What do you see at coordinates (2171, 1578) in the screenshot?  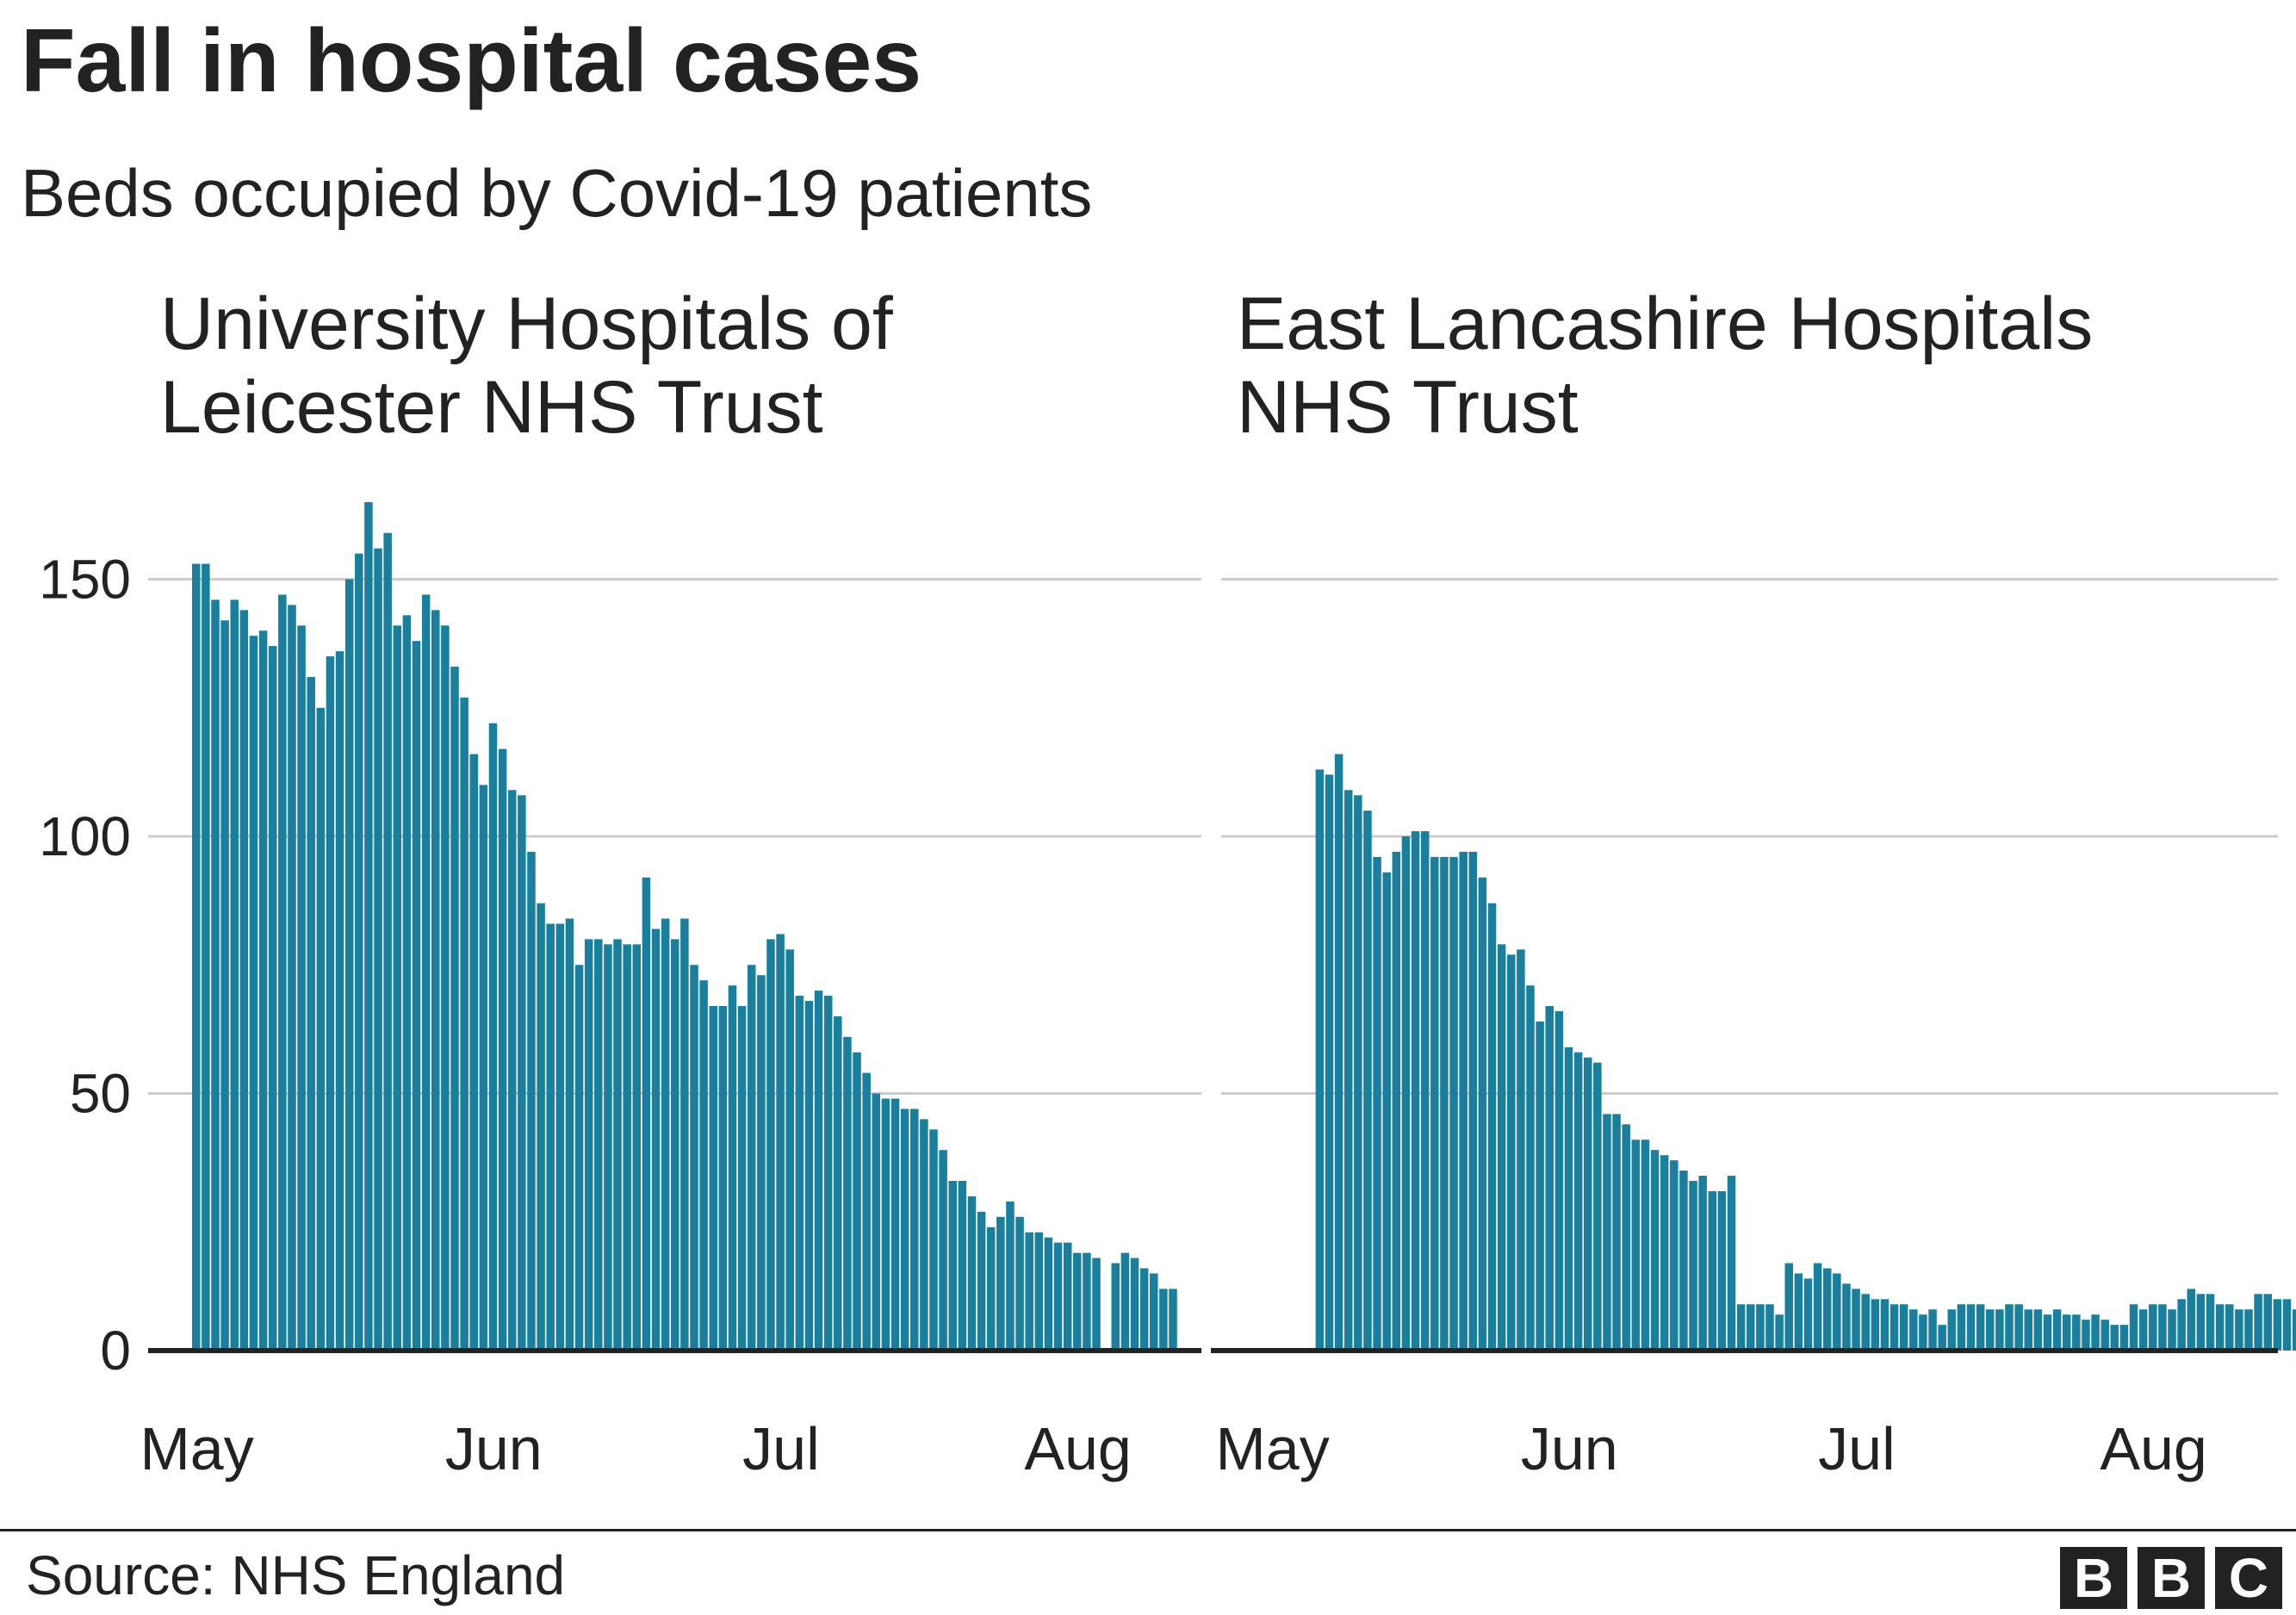 I see `bbc-logo: B B C` at bounding box center [2171, 1578].